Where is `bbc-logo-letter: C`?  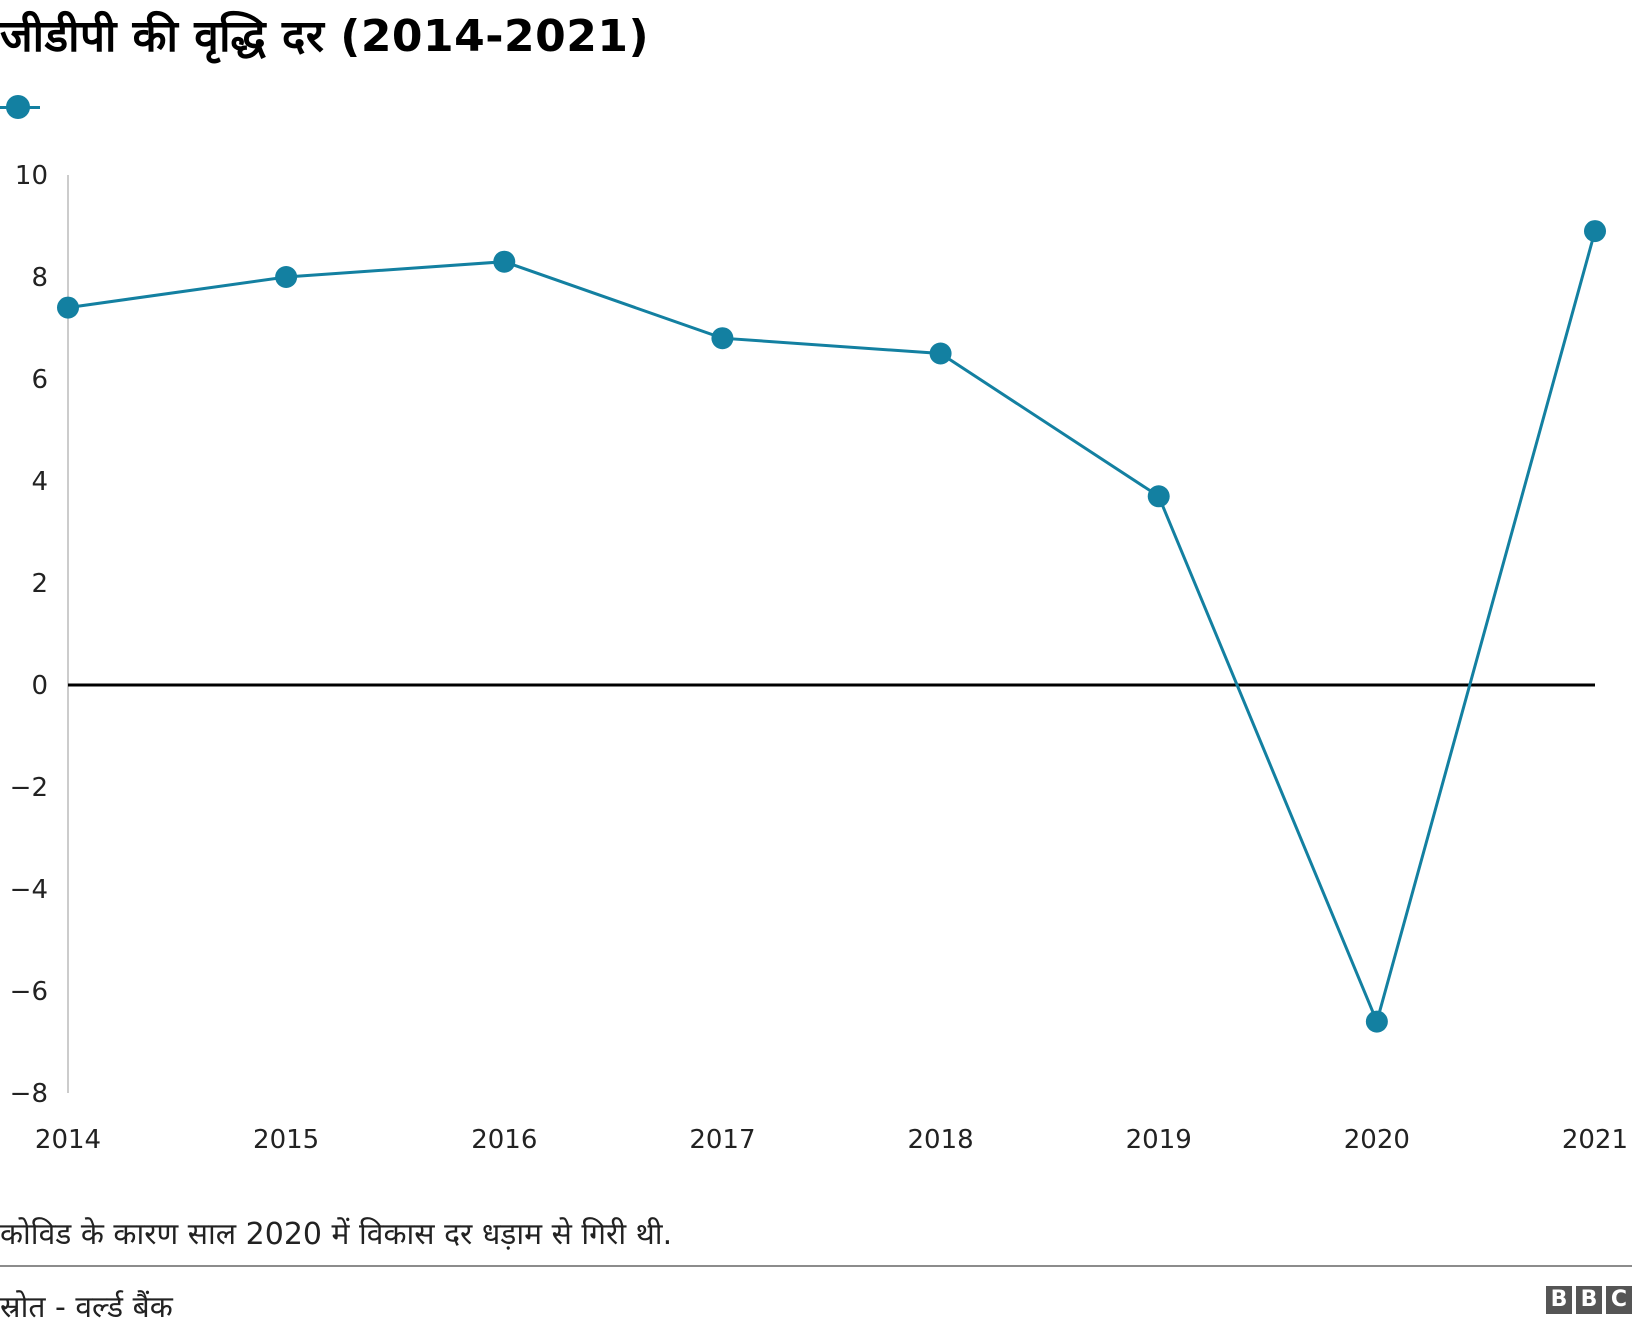 bbc-logo-letter: C is located at coordinates (1619, 1300).